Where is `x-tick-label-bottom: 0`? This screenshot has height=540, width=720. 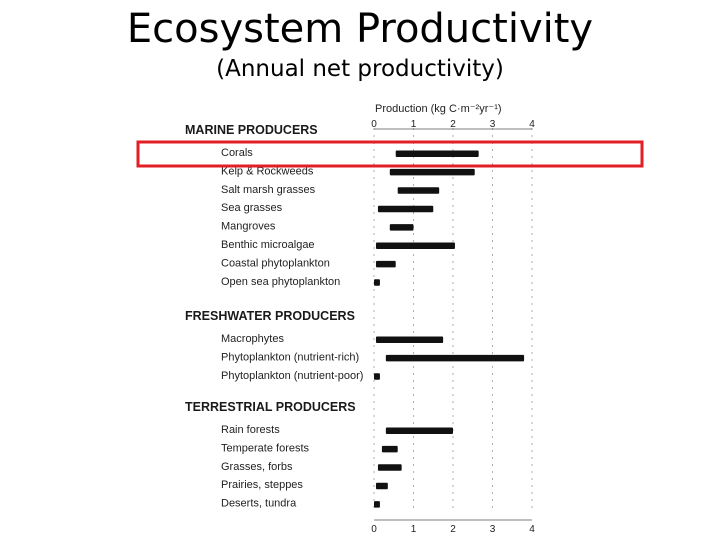
x-tick-label-bottom: 0 is located at coordinates (374, 529).